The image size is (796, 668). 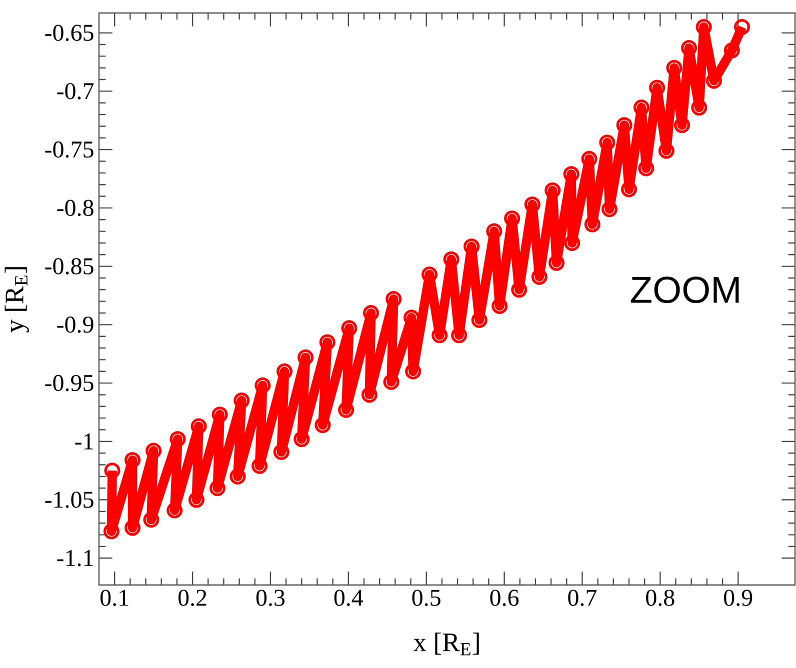 What do you see at coordinates (16, 299) in the screenshot?
I see `y-axis-title: y [R$_{E}$]` at bounding box center [16, 299].